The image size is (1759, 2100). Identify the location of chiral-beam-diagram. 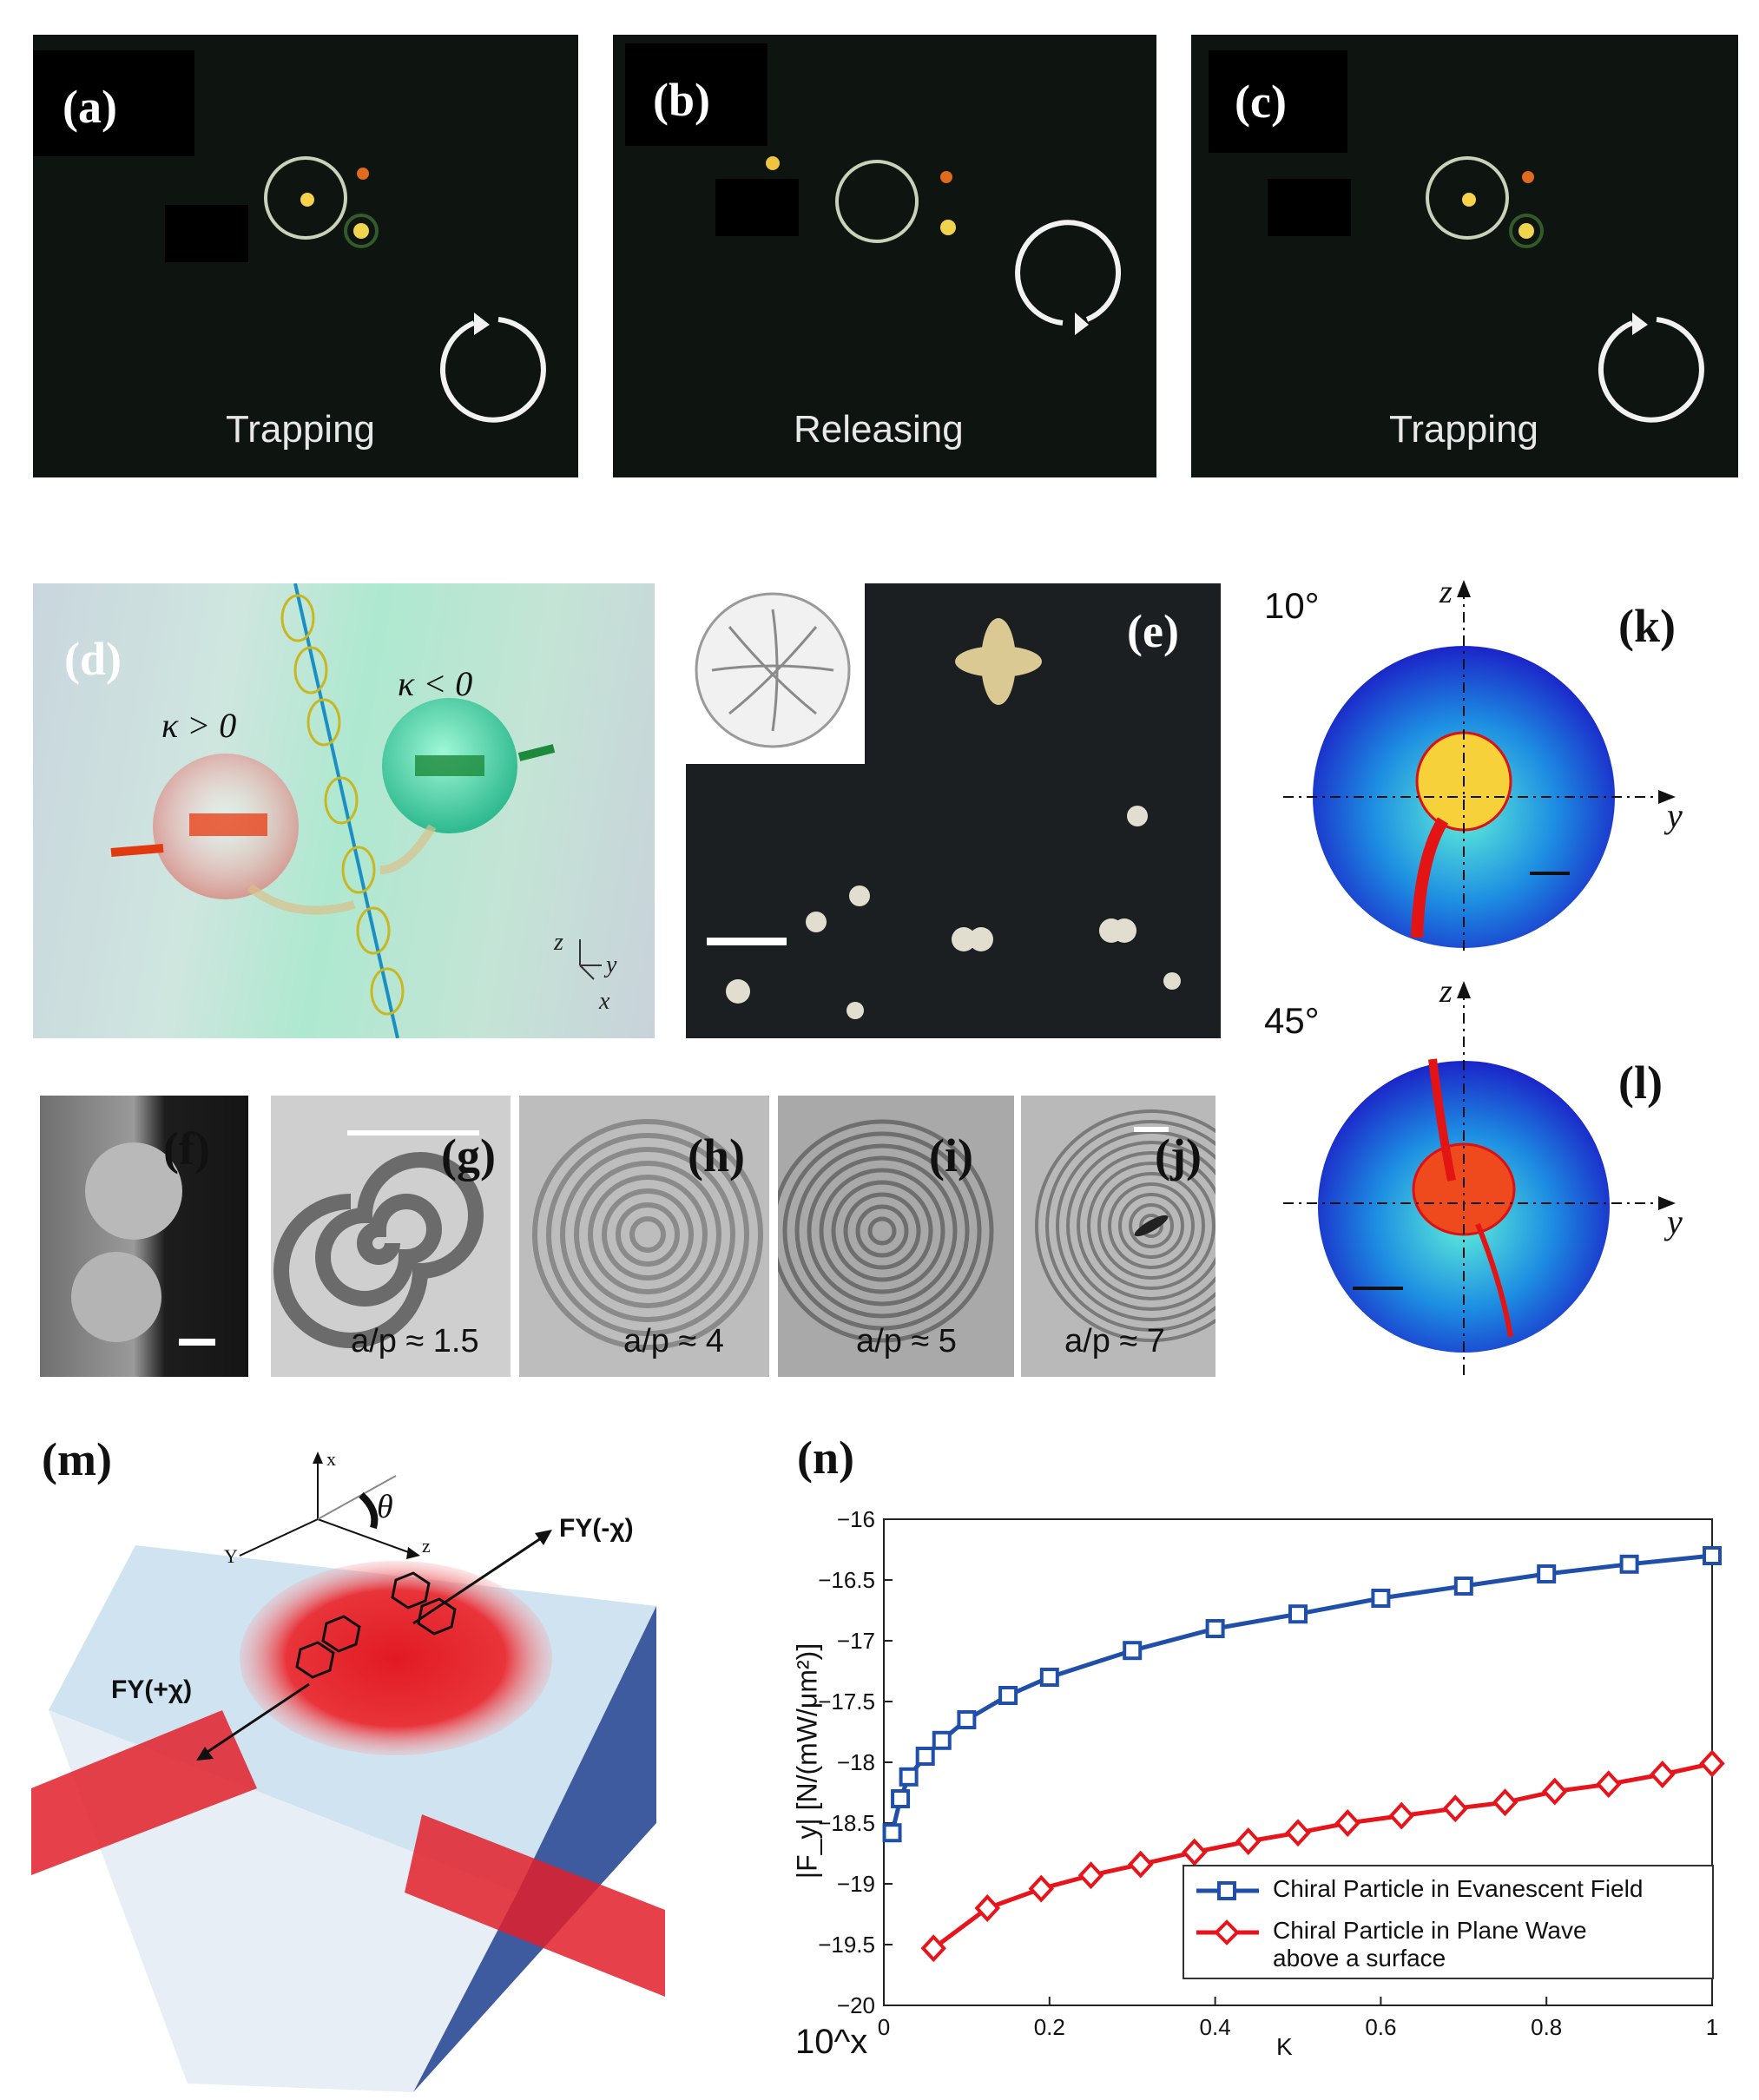
(356, 810).